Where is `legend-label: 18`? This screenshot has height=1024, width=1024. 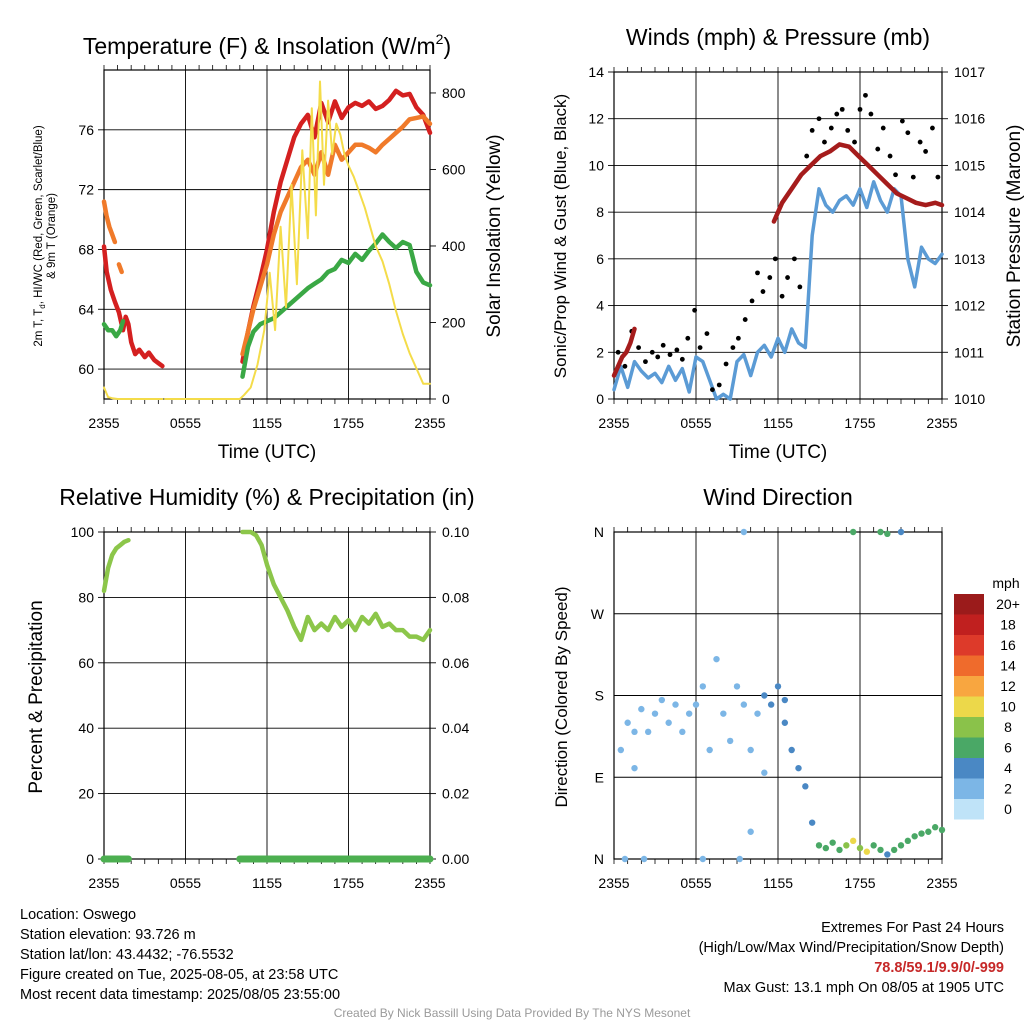 legend-label: 18 is located at coordinates (1008, 625).